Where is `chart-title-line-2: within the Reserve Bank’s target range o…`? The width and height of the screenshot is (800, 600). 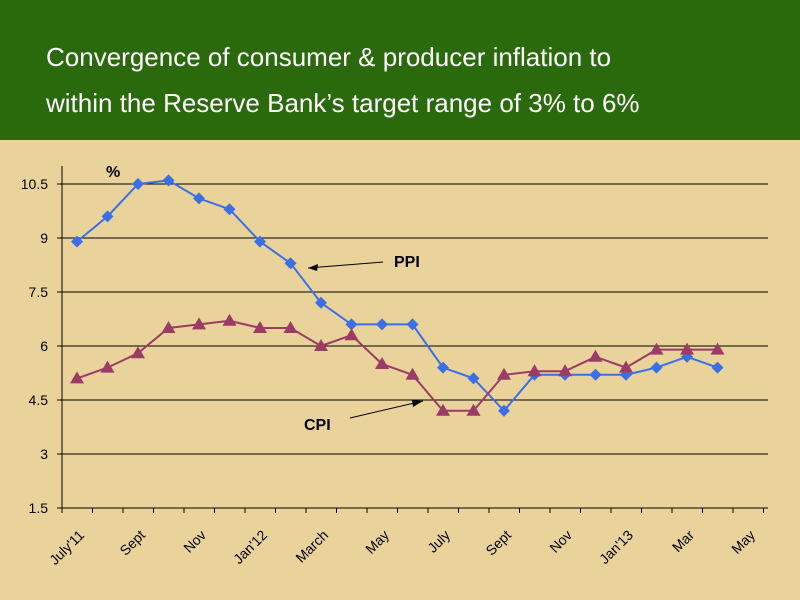 chart-title-line-2: within the Reserve Bank’s target range o… is located at coordinates (343, 103).